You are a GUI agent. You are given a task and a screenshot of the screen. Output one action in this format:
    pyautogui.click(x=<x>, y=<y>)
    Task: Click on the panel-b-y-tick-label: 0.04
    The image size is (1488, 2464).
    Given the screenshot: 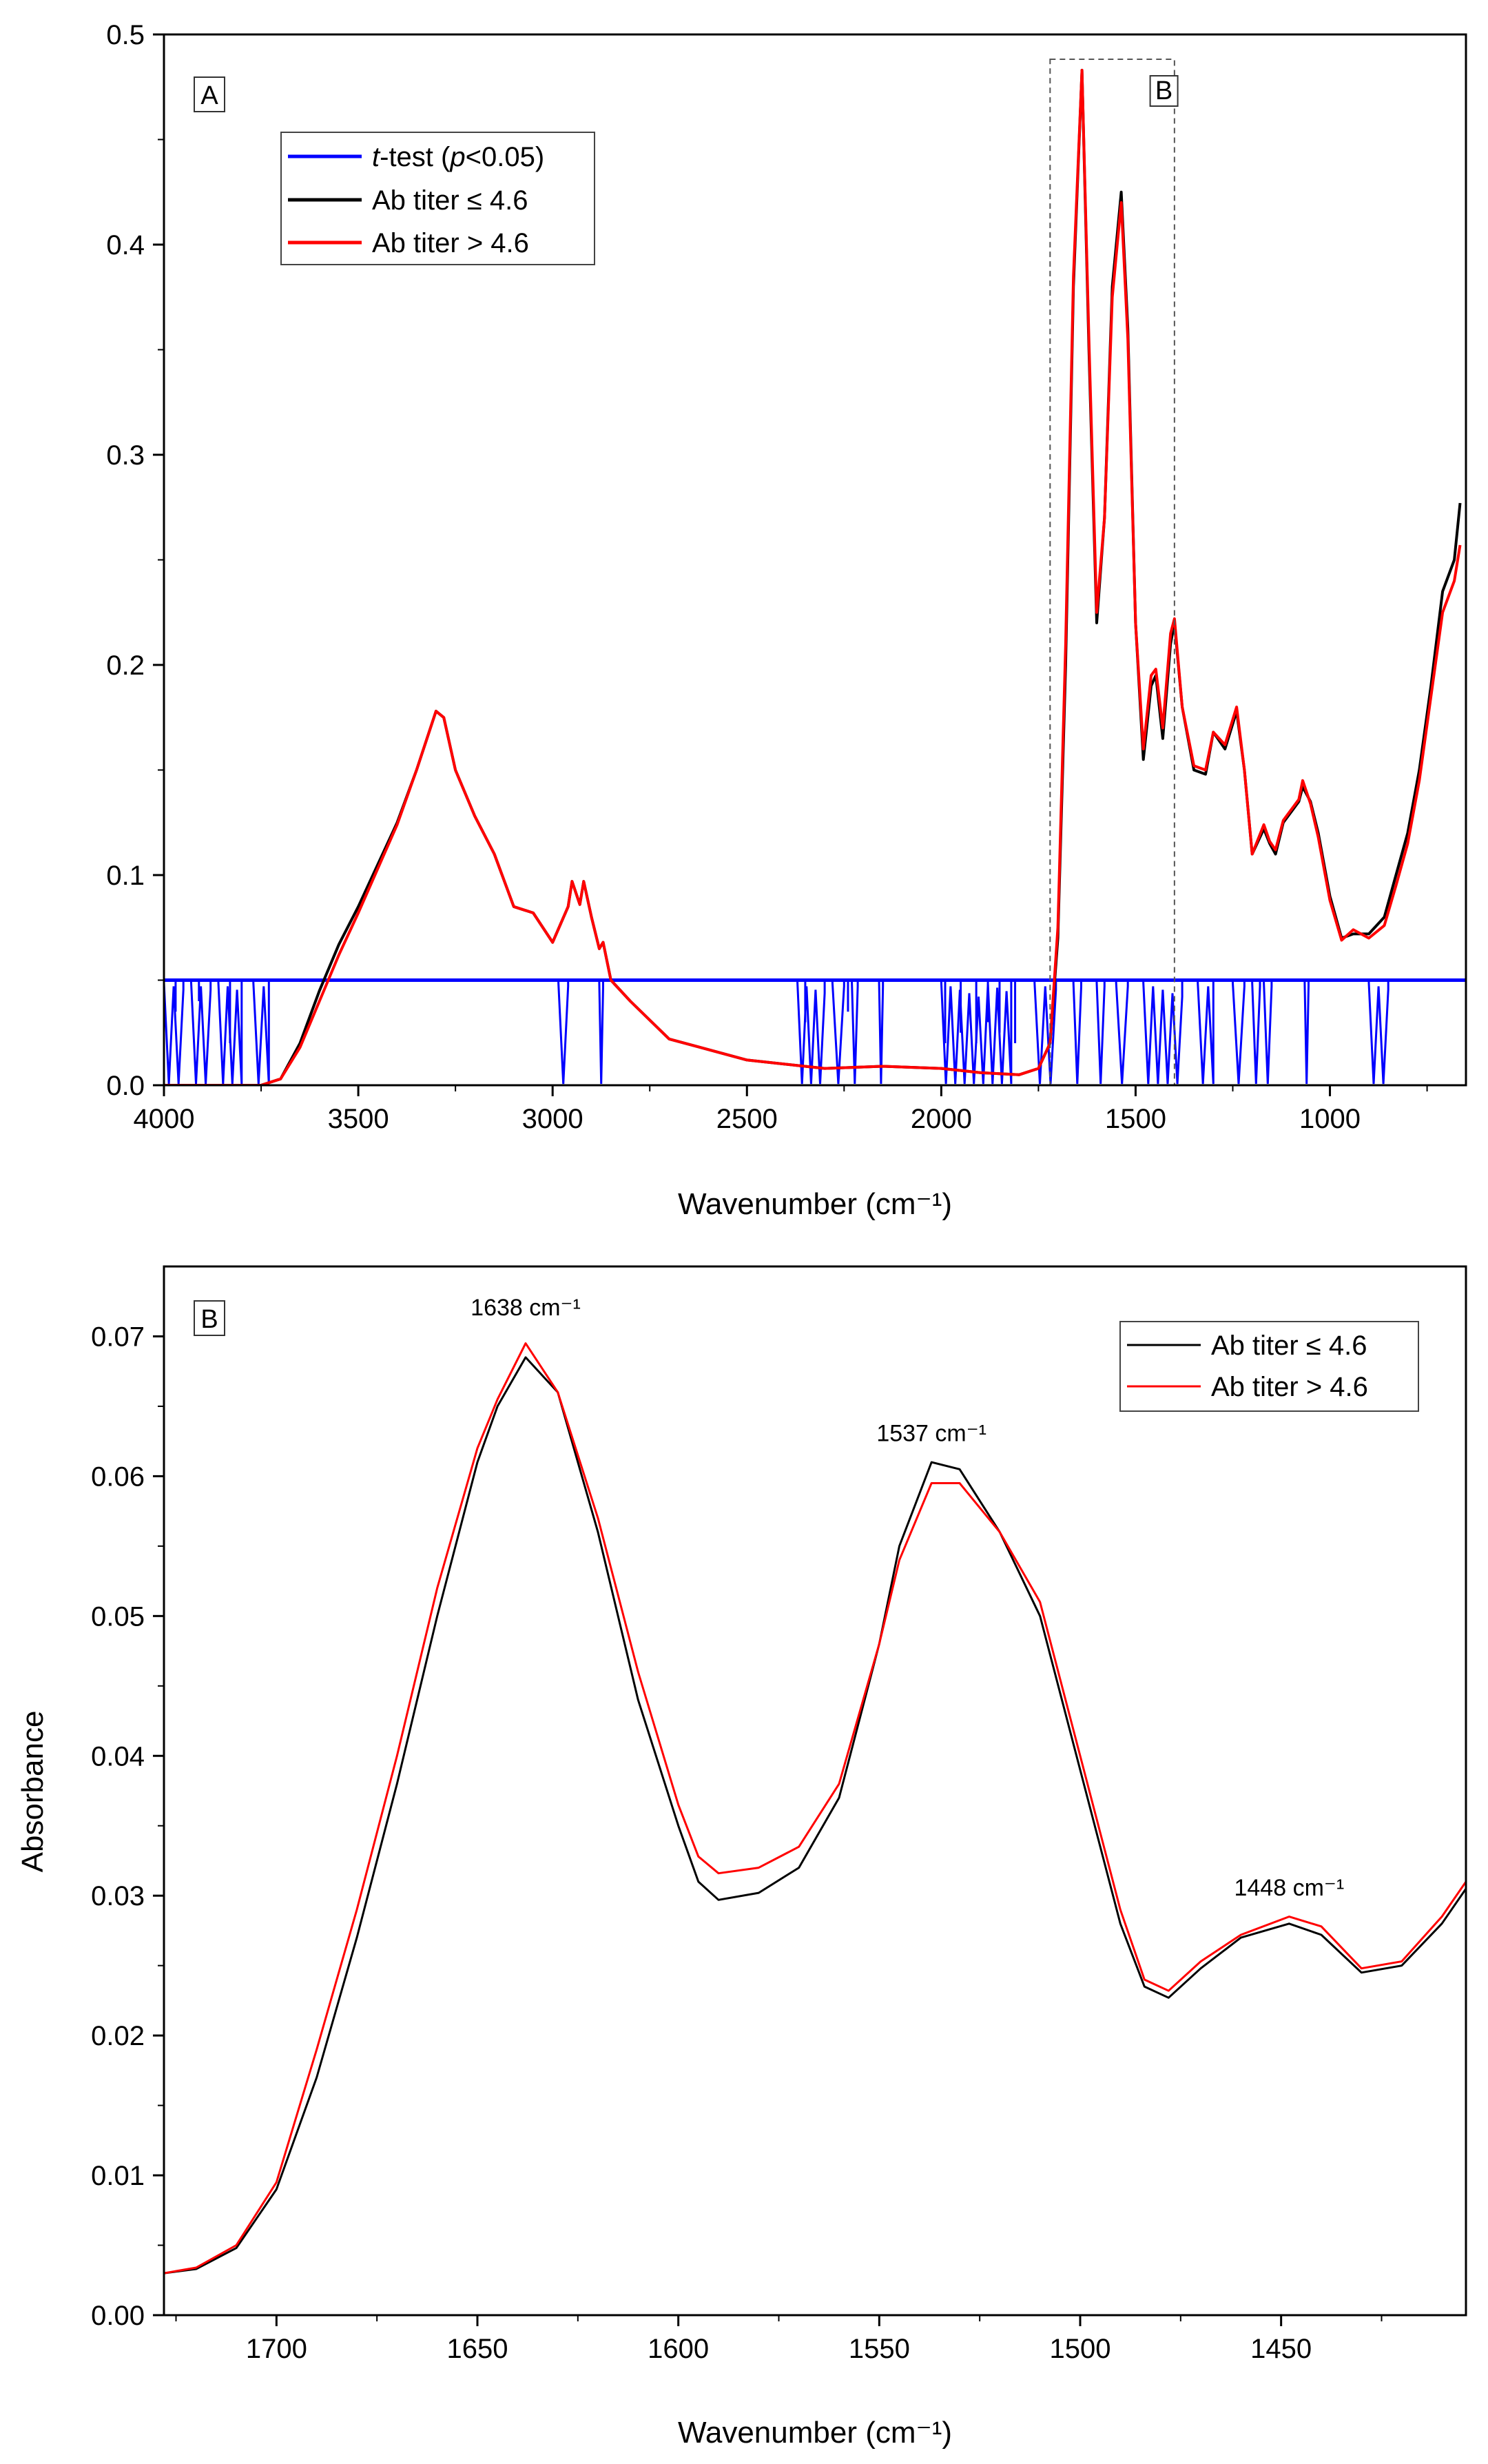 What is the action you would take?
    pyautogui.click(x=118, y=1756)
    